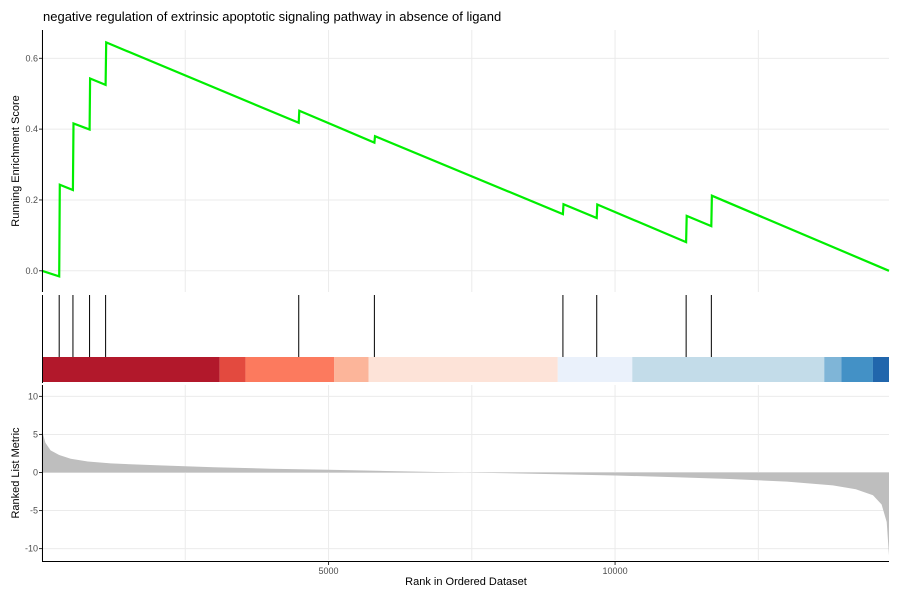  What do you see at coordinates (34, 511) in the screenshot?
I see `y-tick-label: -5` at bounding box center [34, 511].